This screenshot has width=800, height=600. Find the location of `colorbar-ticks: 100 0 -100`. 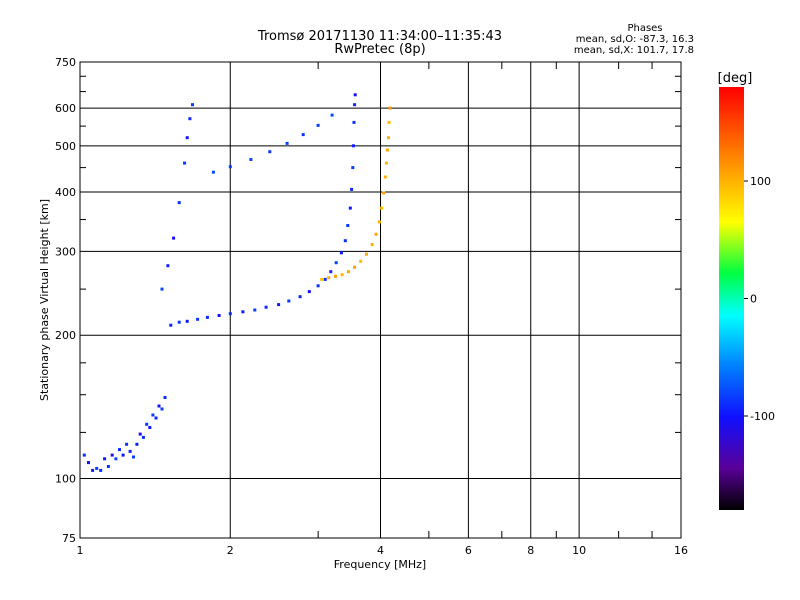

colorbar-ticks: 100 0 -100 is located at coordinates (759, 299).